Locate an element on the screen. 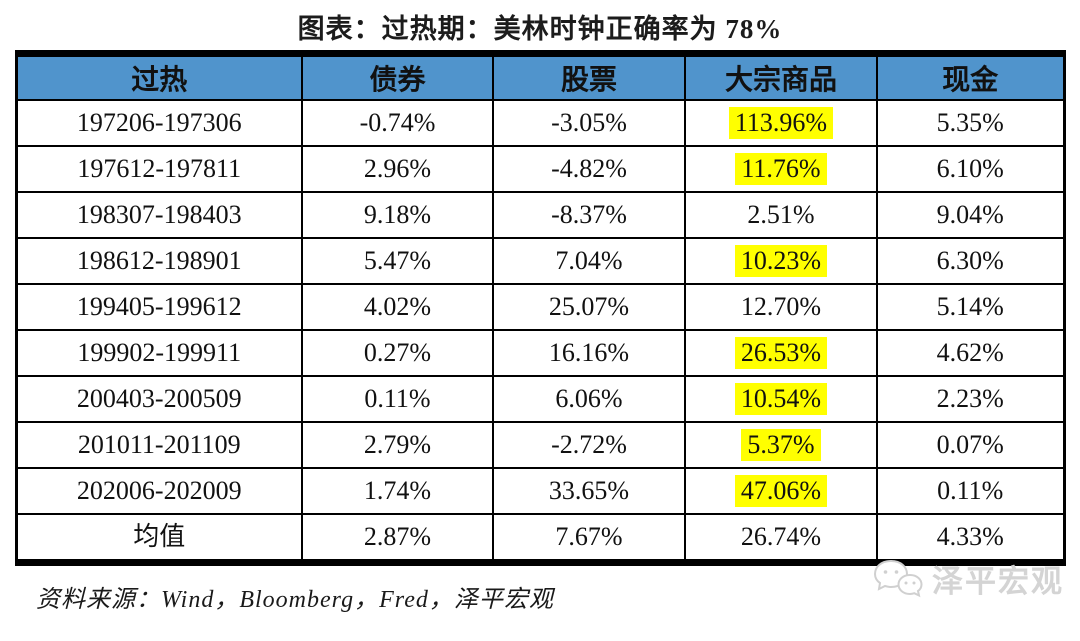 This screenshot has height=641, width=1080. highlighted-value: 26.74% is located at coordinates (781, 536).